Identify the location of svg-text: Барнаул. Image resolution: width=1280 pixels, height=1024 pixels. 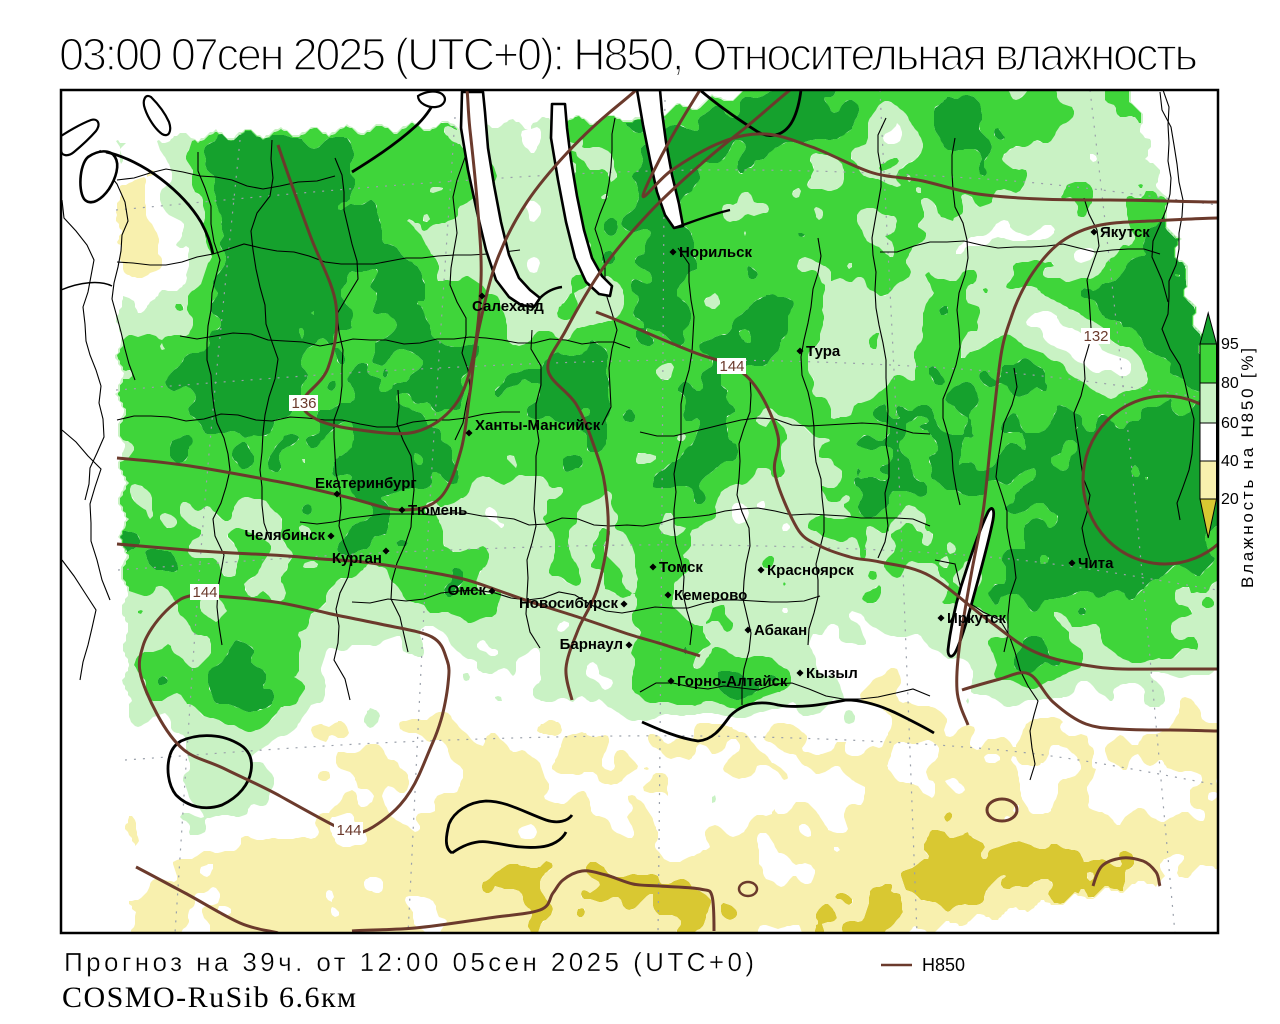
(591, 644).